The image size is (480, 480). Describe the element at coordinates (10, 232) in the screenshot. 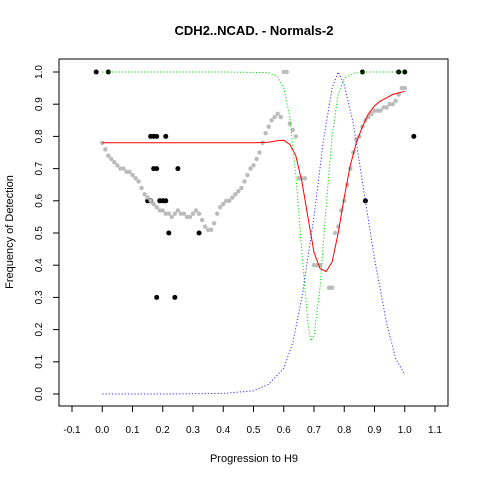

I see `y-axis-label: Frequency of Detection` at that location.